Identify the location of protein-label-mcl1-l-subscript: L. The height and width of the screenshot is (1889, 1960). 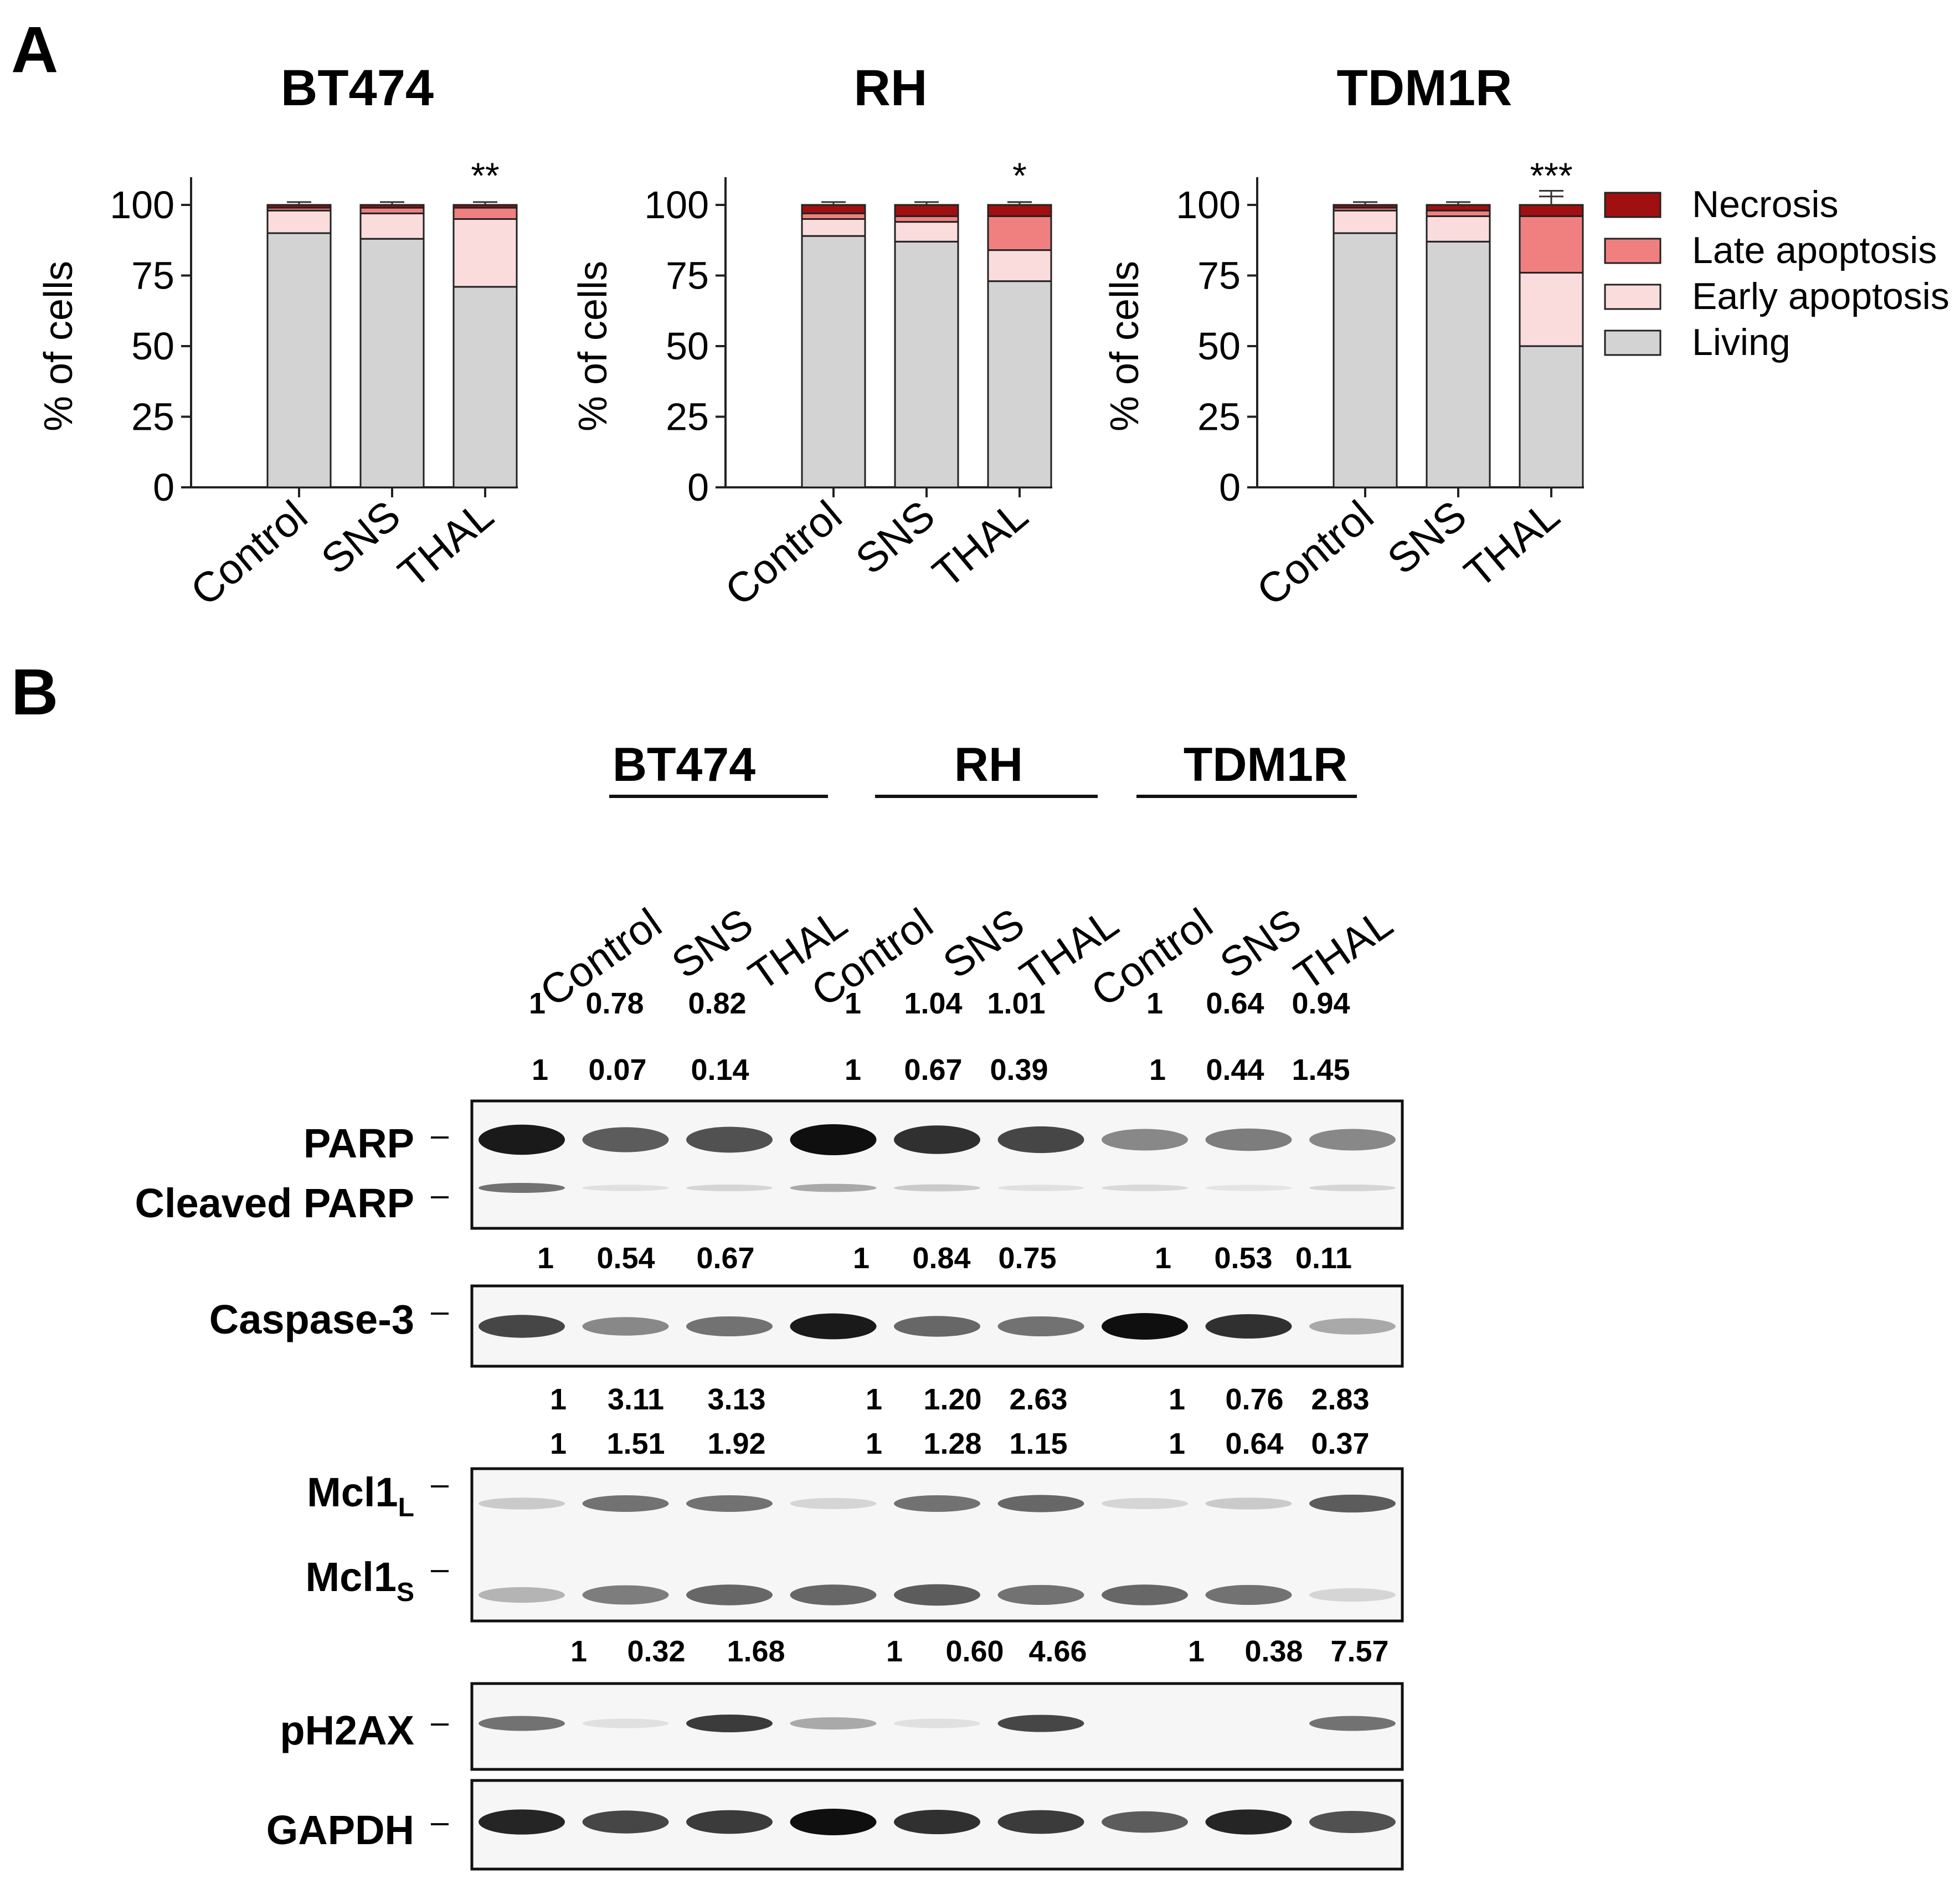
(406, 1507).